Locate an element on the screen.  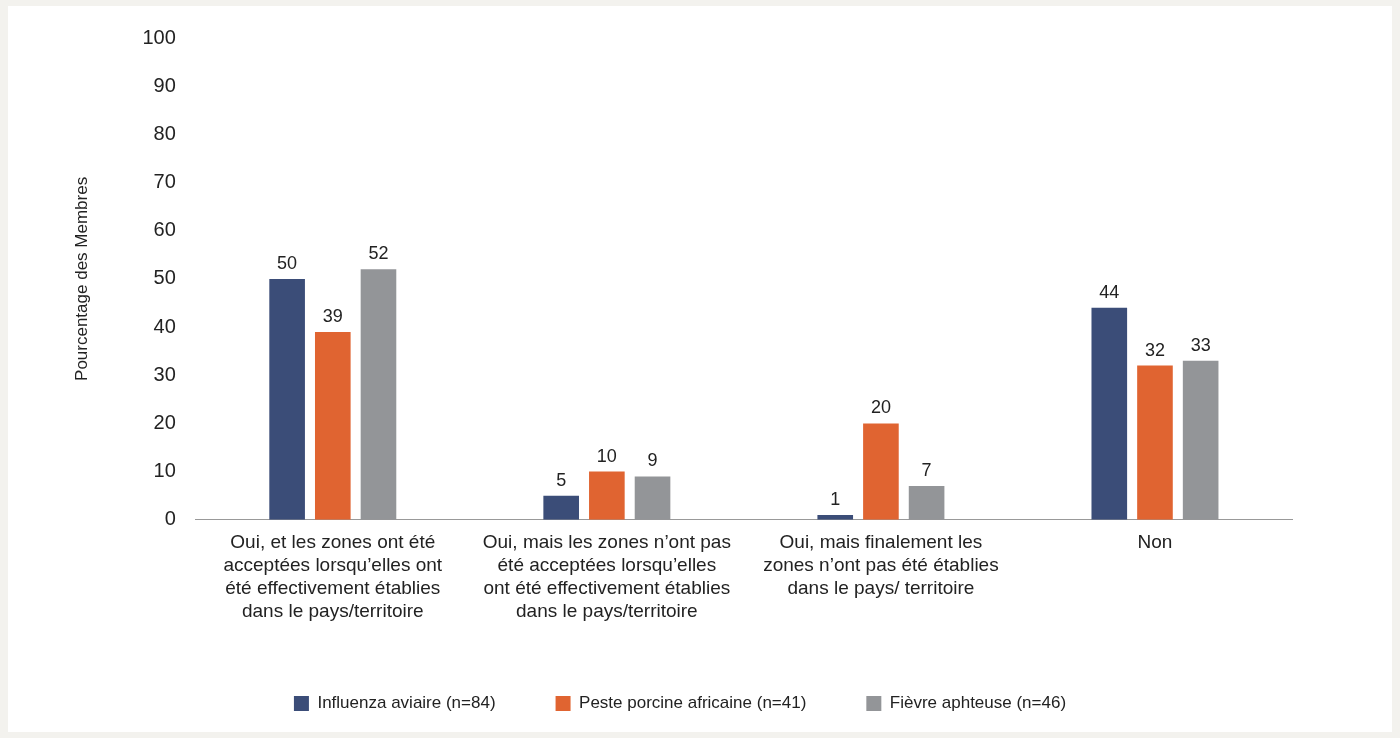
data-label: 33 is located at coordinates (1200, 344).